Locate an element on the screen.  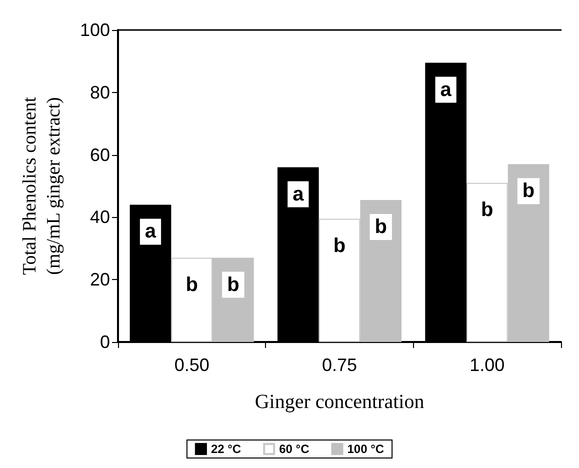
legend-label: 100 °C is located at coordinates (365, 449).